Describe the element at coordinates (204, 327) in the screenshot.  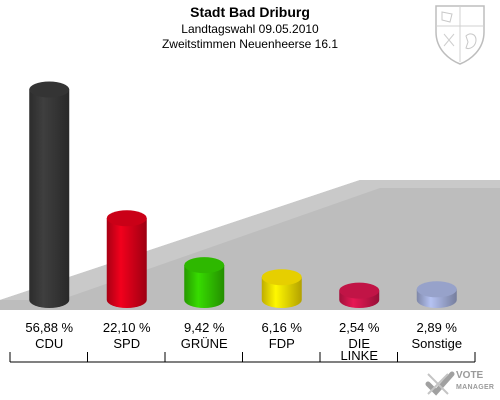
I see `value-label-grüne: 9,42 %` at that location.